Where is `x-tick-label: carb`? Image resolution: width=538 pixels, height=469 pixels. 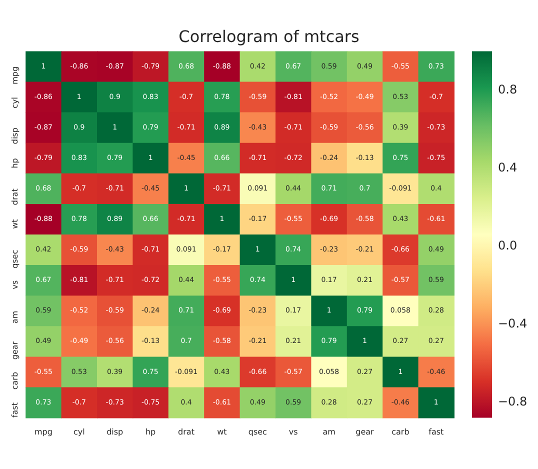
x-tick-label: carb is located at coordinates (401, 432).